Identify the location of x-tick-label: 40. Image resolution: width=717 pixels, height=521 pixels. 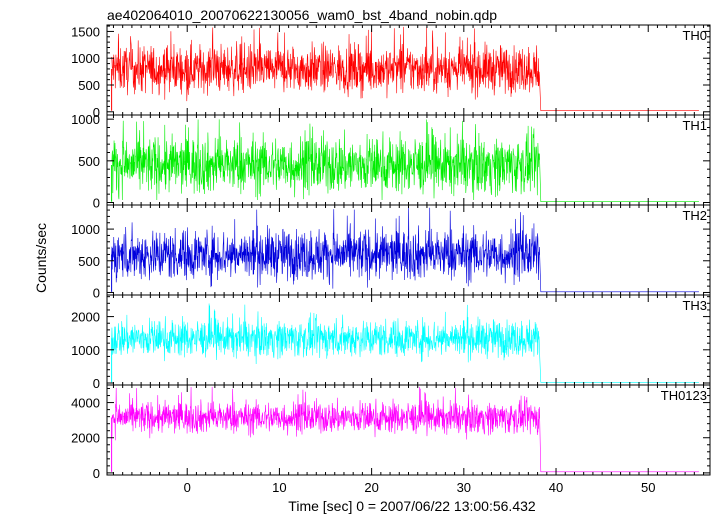
(556, 487).